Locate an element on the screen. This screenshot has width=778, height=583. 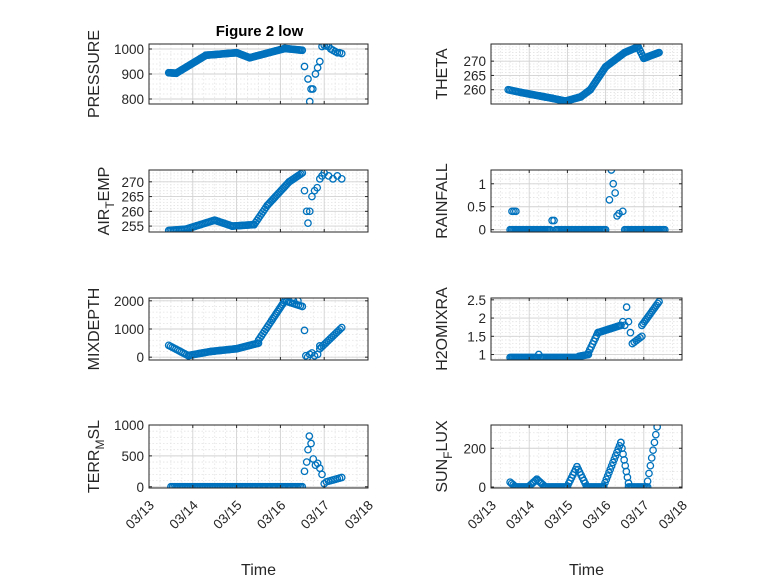
x-tick-label: 03/13 is located at coordinates (482, 515).